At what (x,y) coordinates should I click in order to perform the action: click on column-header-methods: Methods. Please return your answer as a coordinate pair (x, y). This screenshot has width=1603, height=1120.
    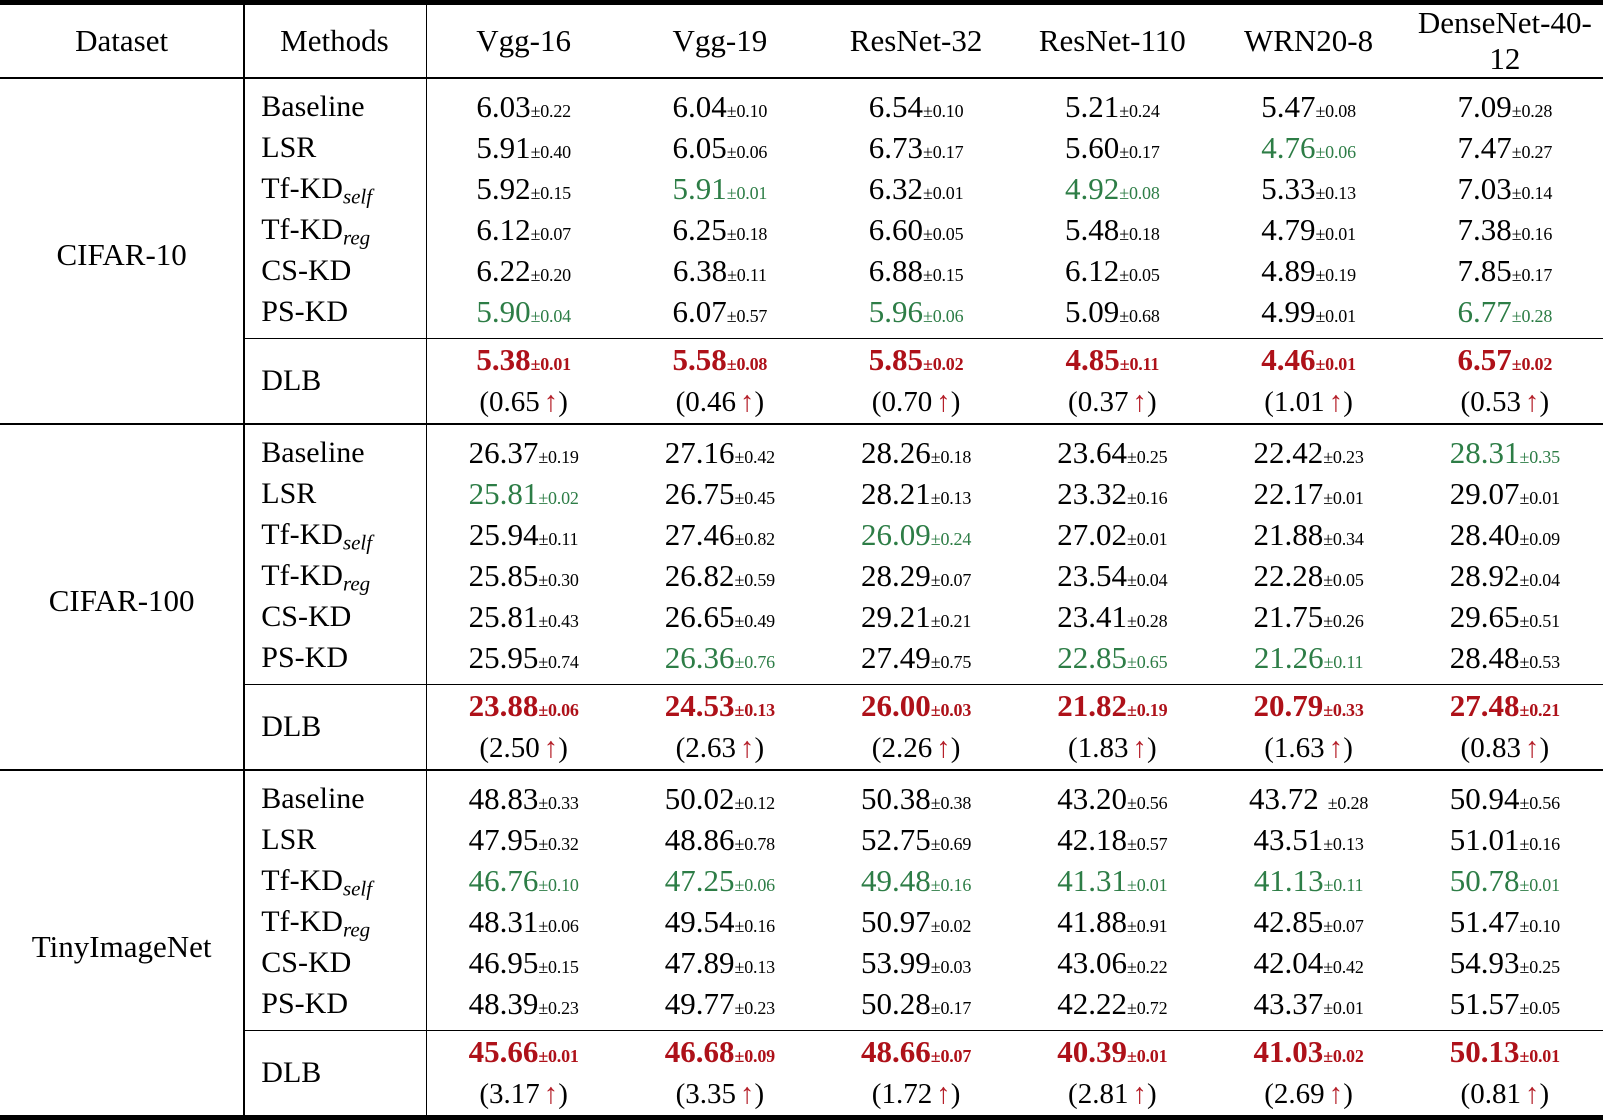
    Looking at the image, I should click on (334, 40).